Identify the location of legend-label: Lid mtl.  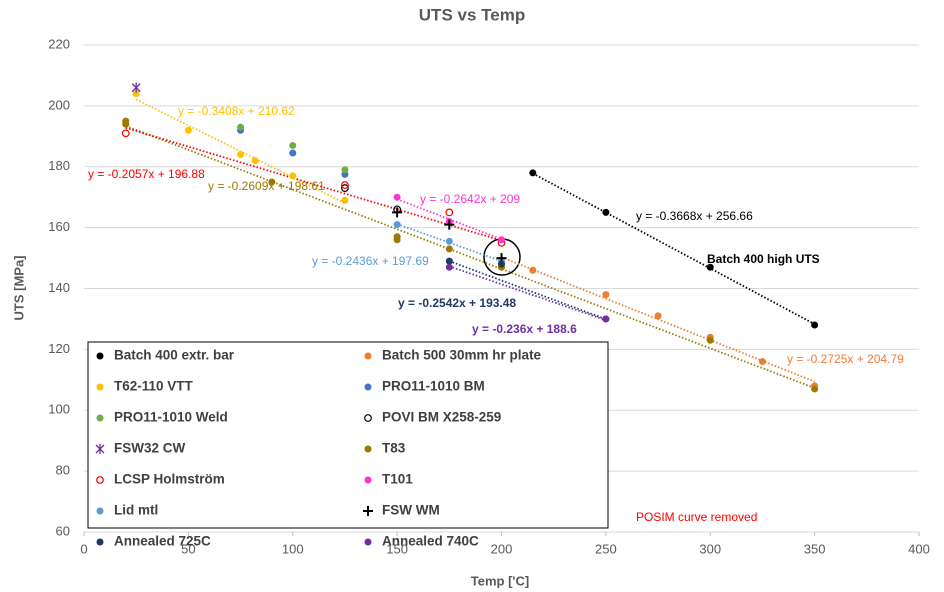
(136, 510).